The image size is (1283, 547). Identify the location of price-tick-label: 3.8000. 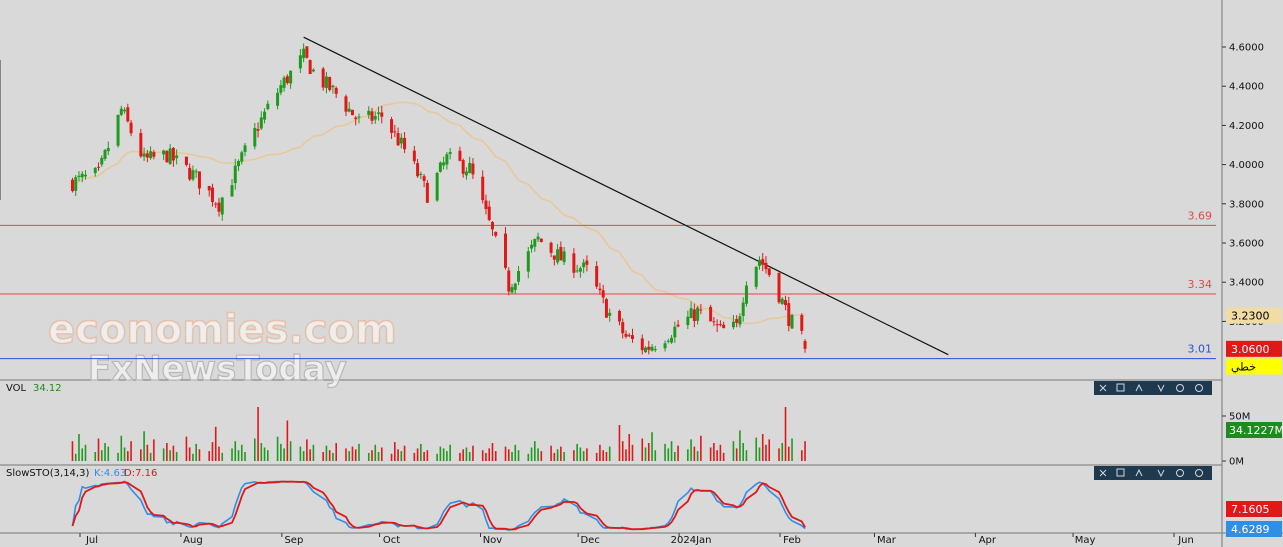
(1246, 204).